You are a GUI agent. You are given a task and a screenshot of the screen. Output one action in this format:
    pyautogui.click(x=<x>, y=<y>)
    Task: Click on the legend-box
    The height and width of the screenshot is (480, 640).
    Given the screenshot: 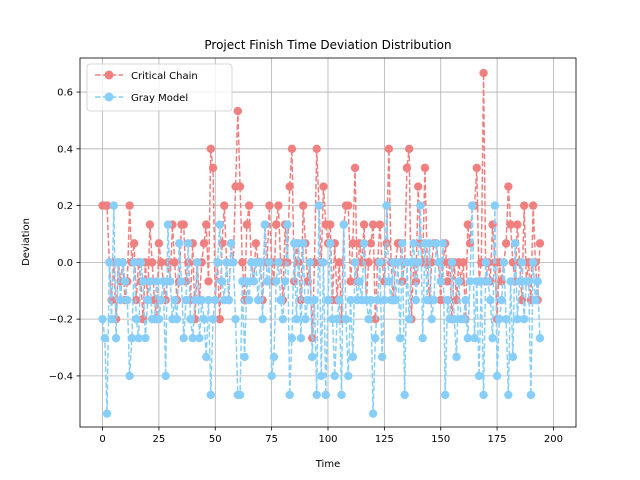 What is the action you would take?
    pyautogui.click(x=159, y=87)
    